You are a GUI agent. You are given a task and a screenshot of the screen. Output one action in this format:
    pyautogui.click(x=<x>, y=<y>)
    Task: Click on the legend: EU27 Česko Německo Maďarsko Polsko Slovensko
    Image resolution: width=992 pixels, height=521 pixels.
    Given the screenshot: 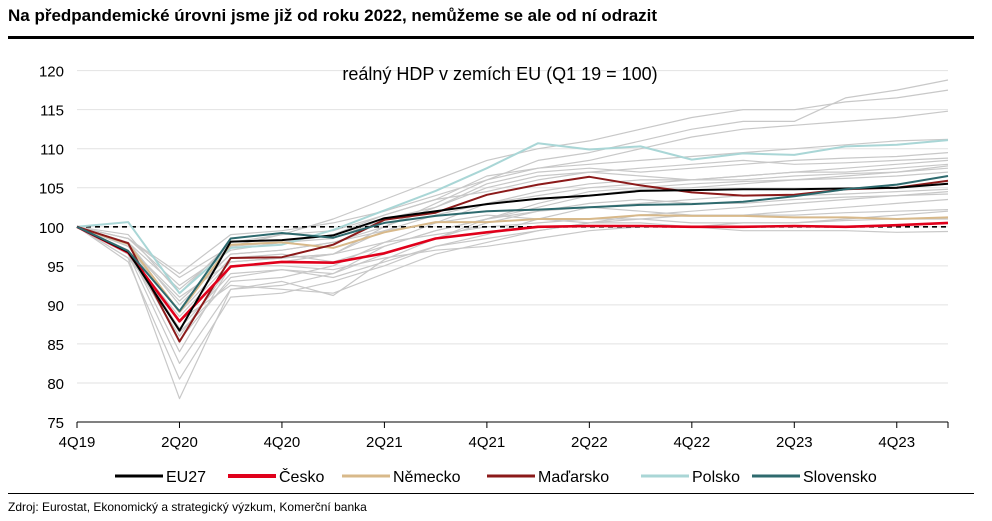 What is the action you would take?
    pyautogui.click(x=496, y=476)
    